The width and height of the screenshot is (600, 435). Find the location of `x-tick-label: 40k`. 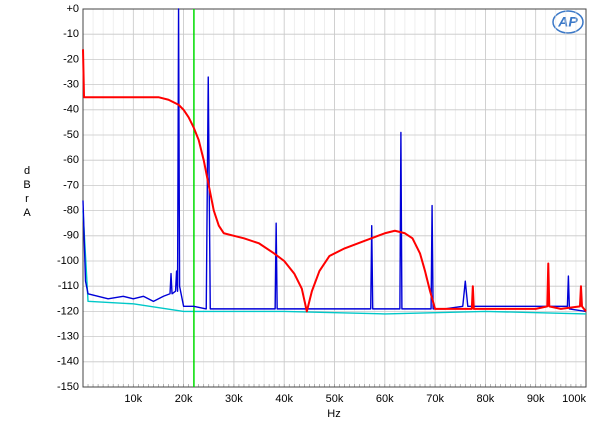

x-tick-label: 40k is located at coordinates (284, 399).